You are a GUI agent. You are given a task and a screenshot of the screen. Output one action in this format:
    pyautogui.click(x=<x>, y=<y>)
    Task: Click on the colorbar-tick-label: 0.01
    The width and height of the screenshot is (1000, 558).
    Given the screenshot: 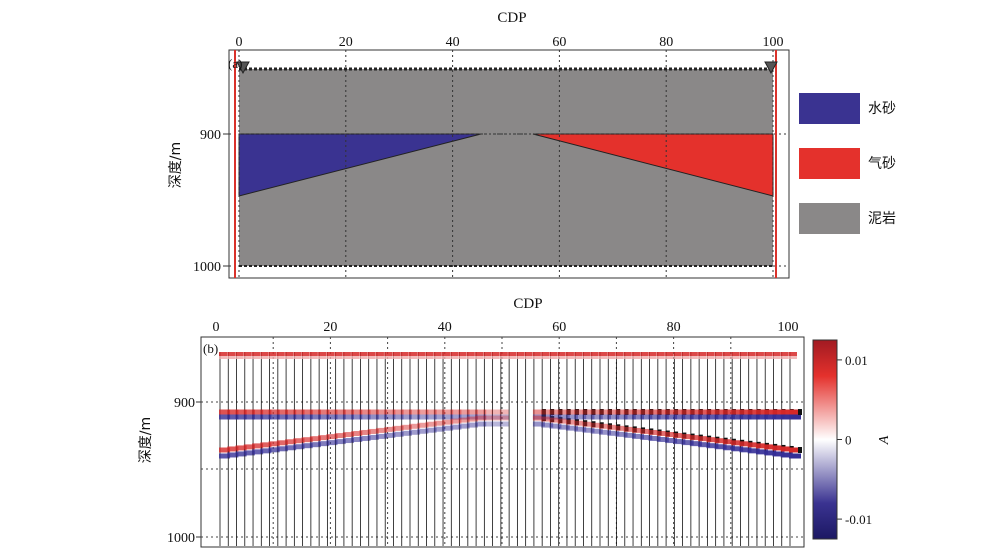 What is the action you would take?
    pyautogui.click(x=856, y=360)
    